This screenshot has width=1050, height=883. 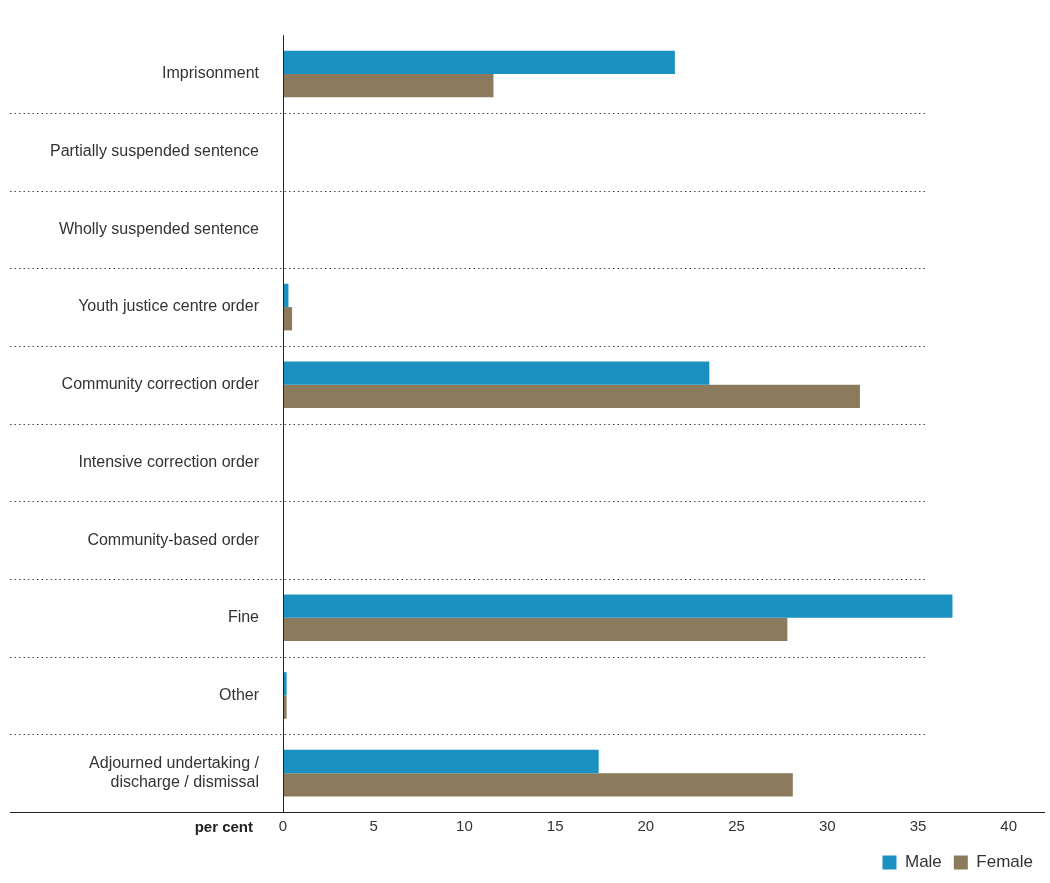 What do you see at coordinates (173, 539) in the screenshot?
I see `y-tick-label: Community-based order` at bounding box center [173, 539].